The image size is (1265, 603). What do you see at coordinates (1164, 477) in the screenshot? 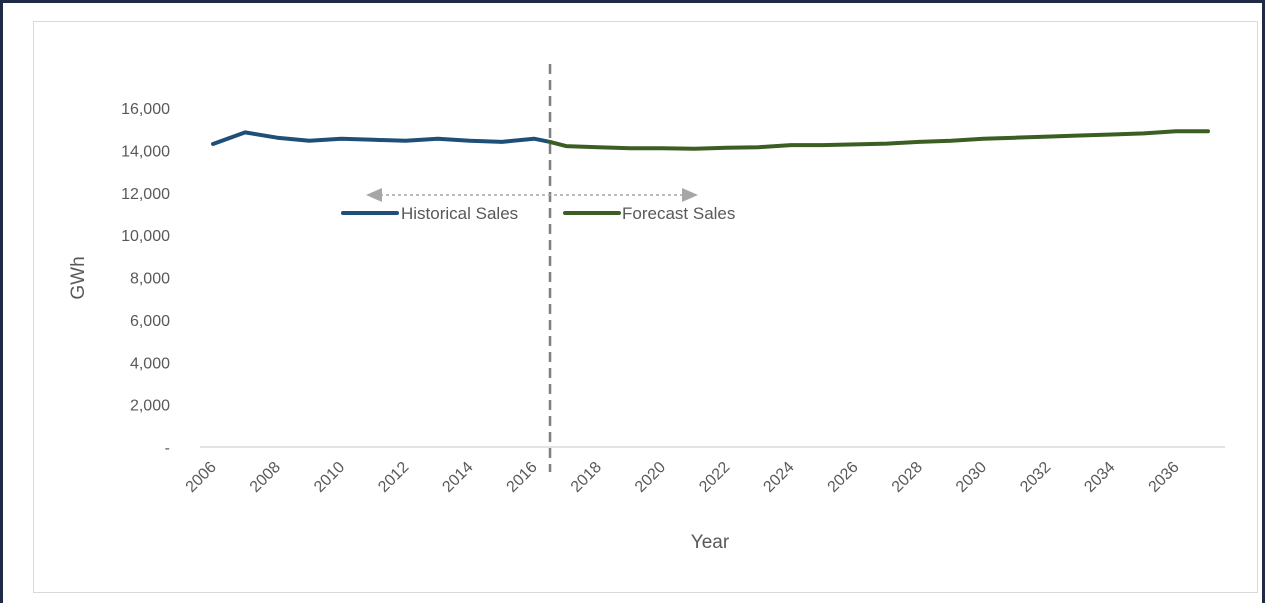
I see `x-tick-label: 2036` at bounding box center [1164, 477].